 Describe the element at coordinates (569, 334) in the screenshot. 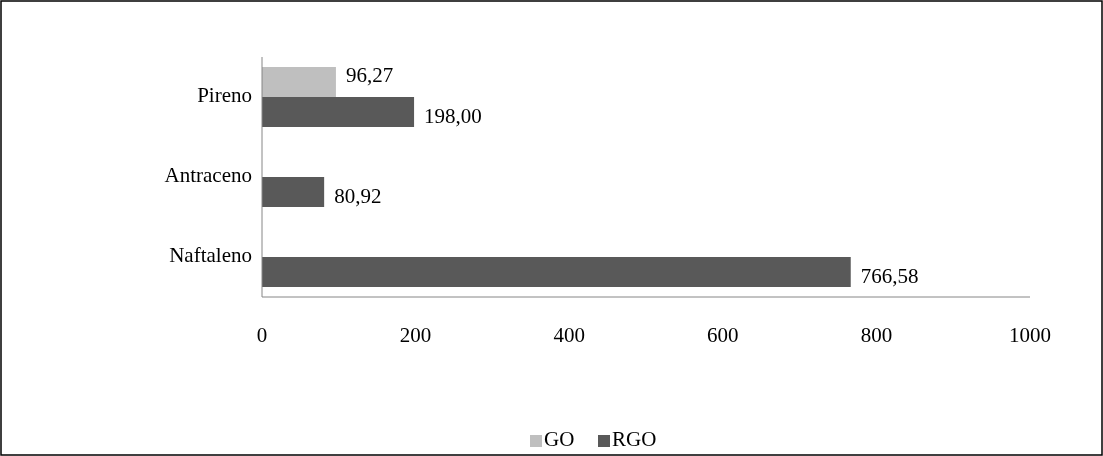

I see `x-tick-label: 400` at that location.